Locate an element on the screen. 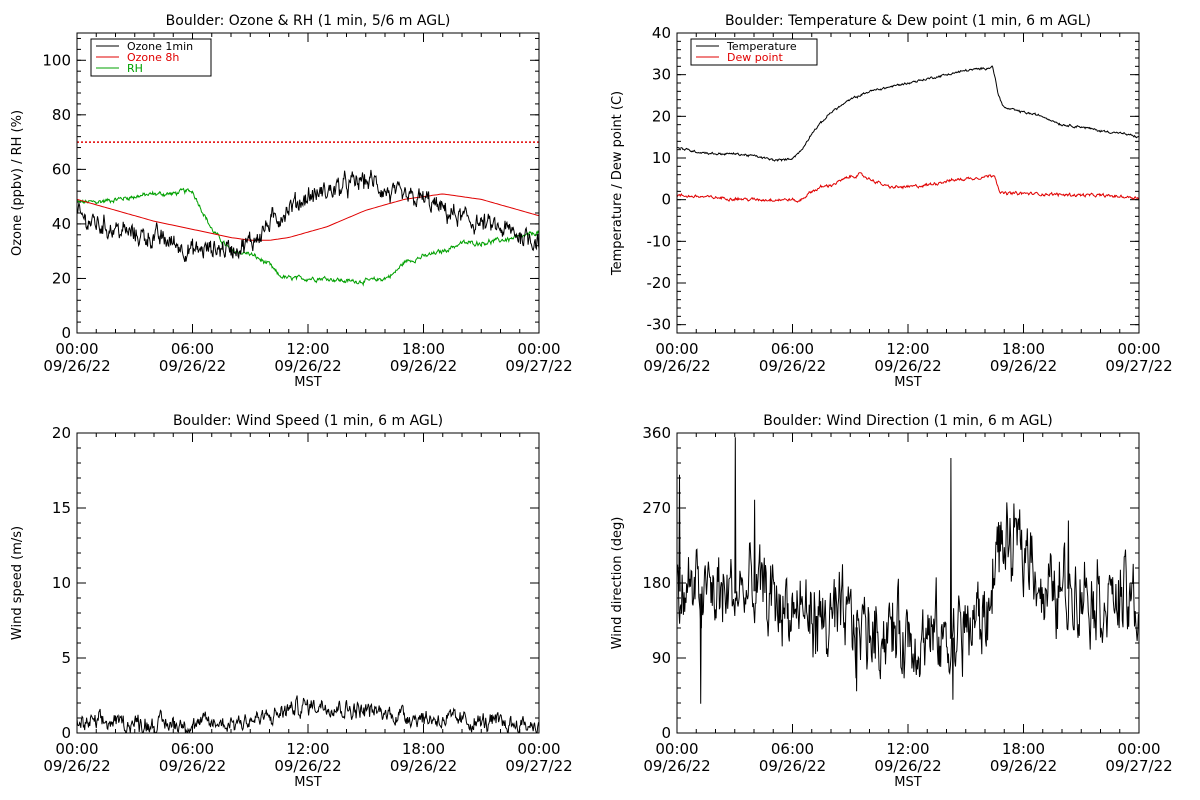 The height and width of the screenshot is (800, 1200). y-tick-label: 30 is located at coordinates (661, 75).